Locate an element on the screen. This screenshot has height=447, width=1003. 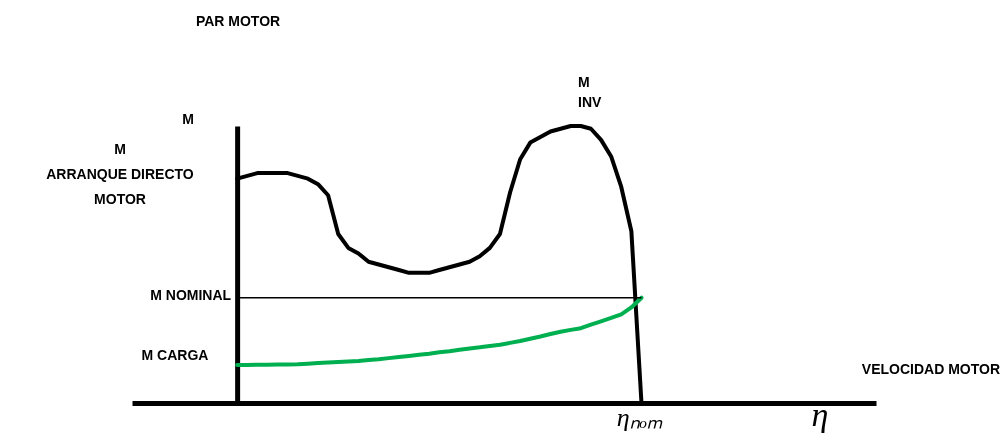
text: M INV is located at coordinates (590, 92).